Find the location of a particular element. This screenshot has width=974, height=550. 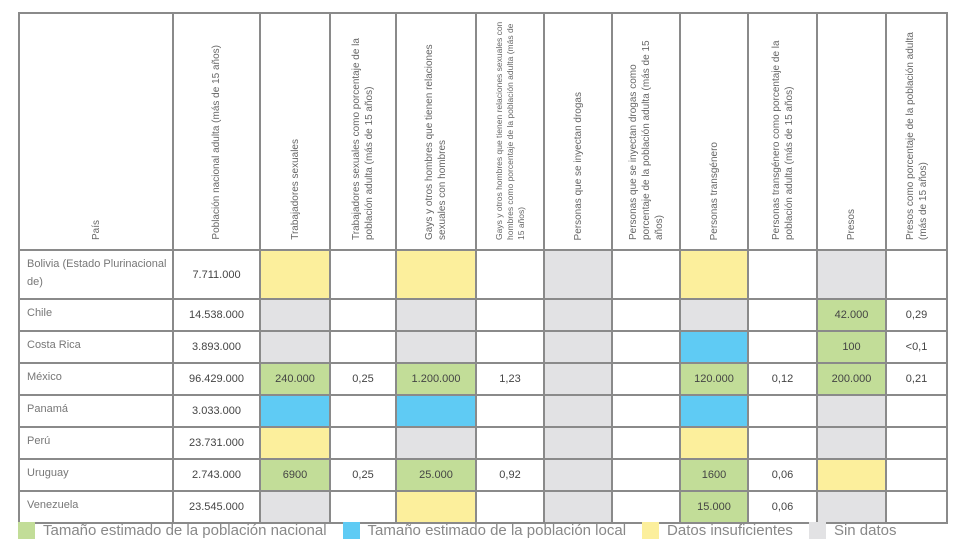

data-cell: 25.000 is located at coordinates (436, 475).